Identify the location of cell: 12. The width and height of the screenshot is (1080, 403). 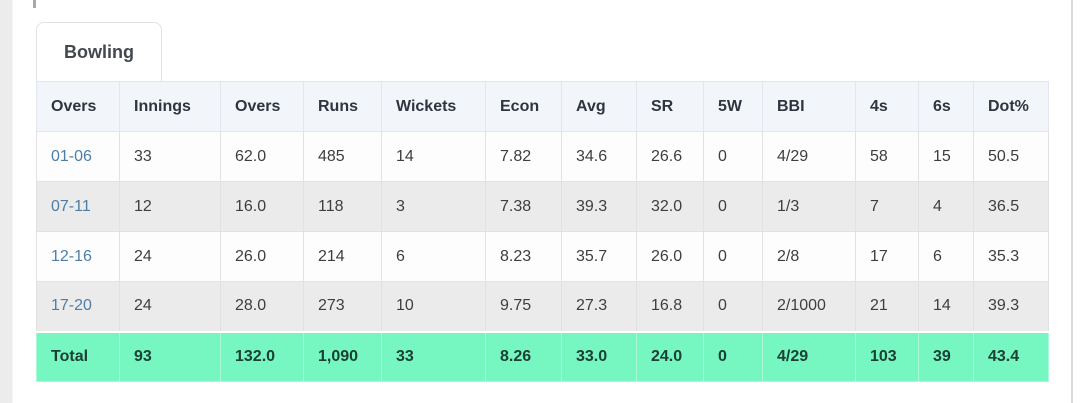
(170, 206).